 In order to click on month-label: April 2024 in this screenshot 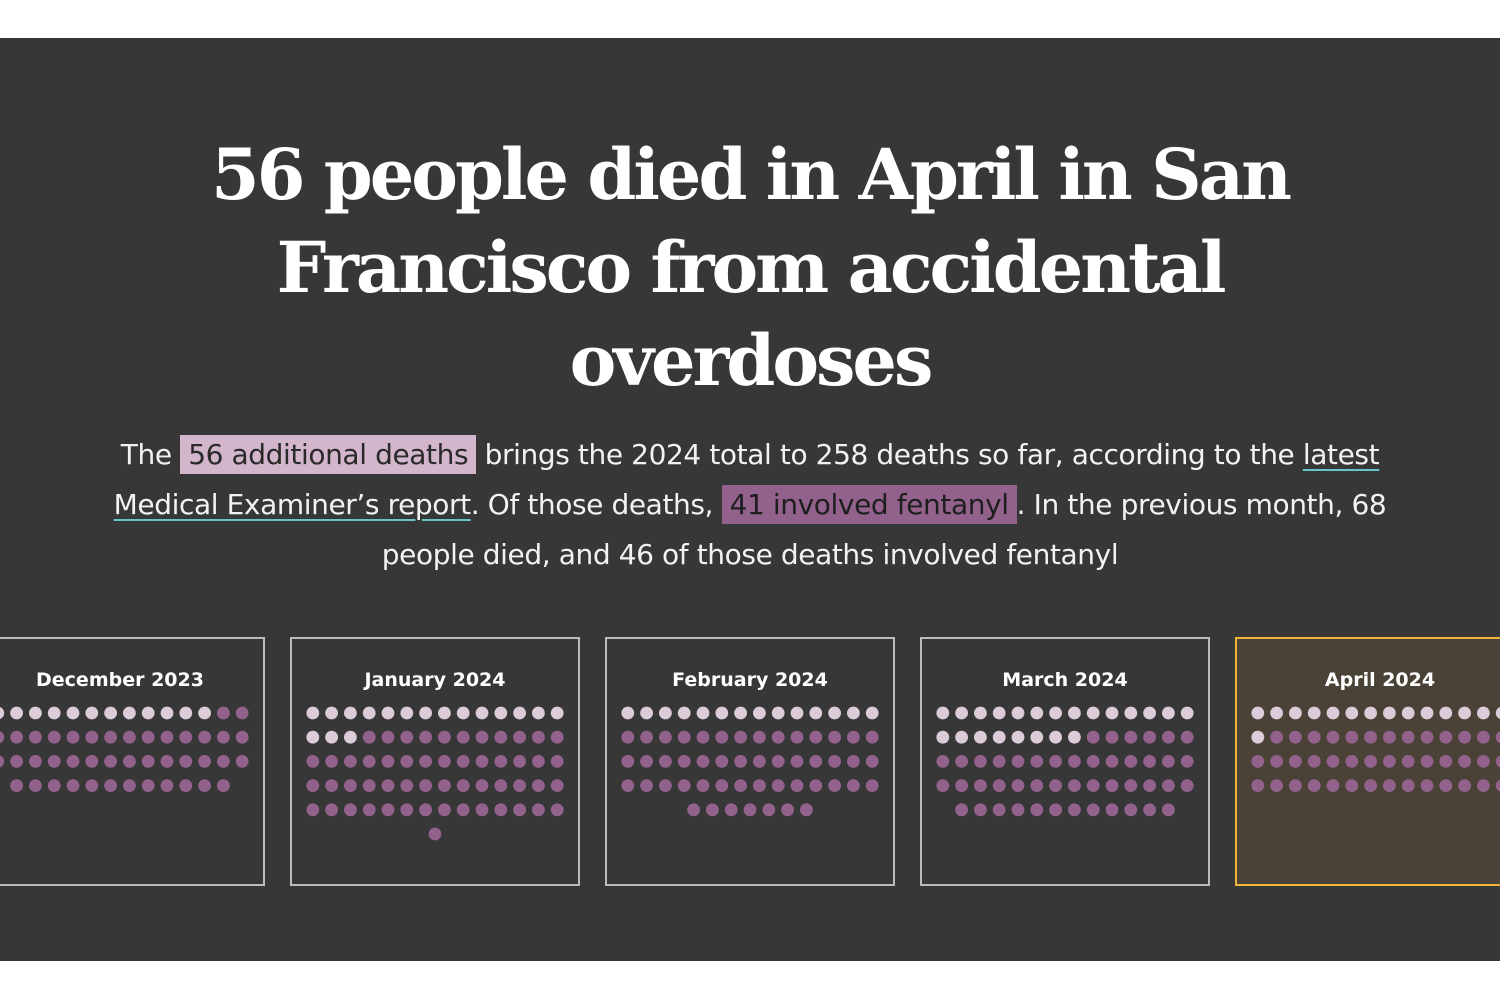, I will do `click(1380, 680)`.